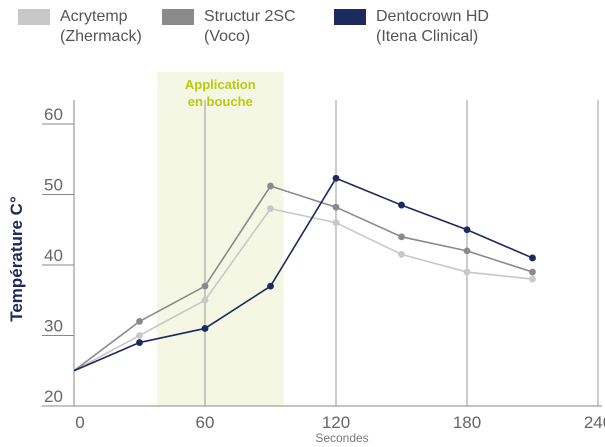 The image size is (605, 447). What do you see at coordinates (53, 114) in the screenshot?
I see `y-tick-label: 60` at bounding box center [53, 114].